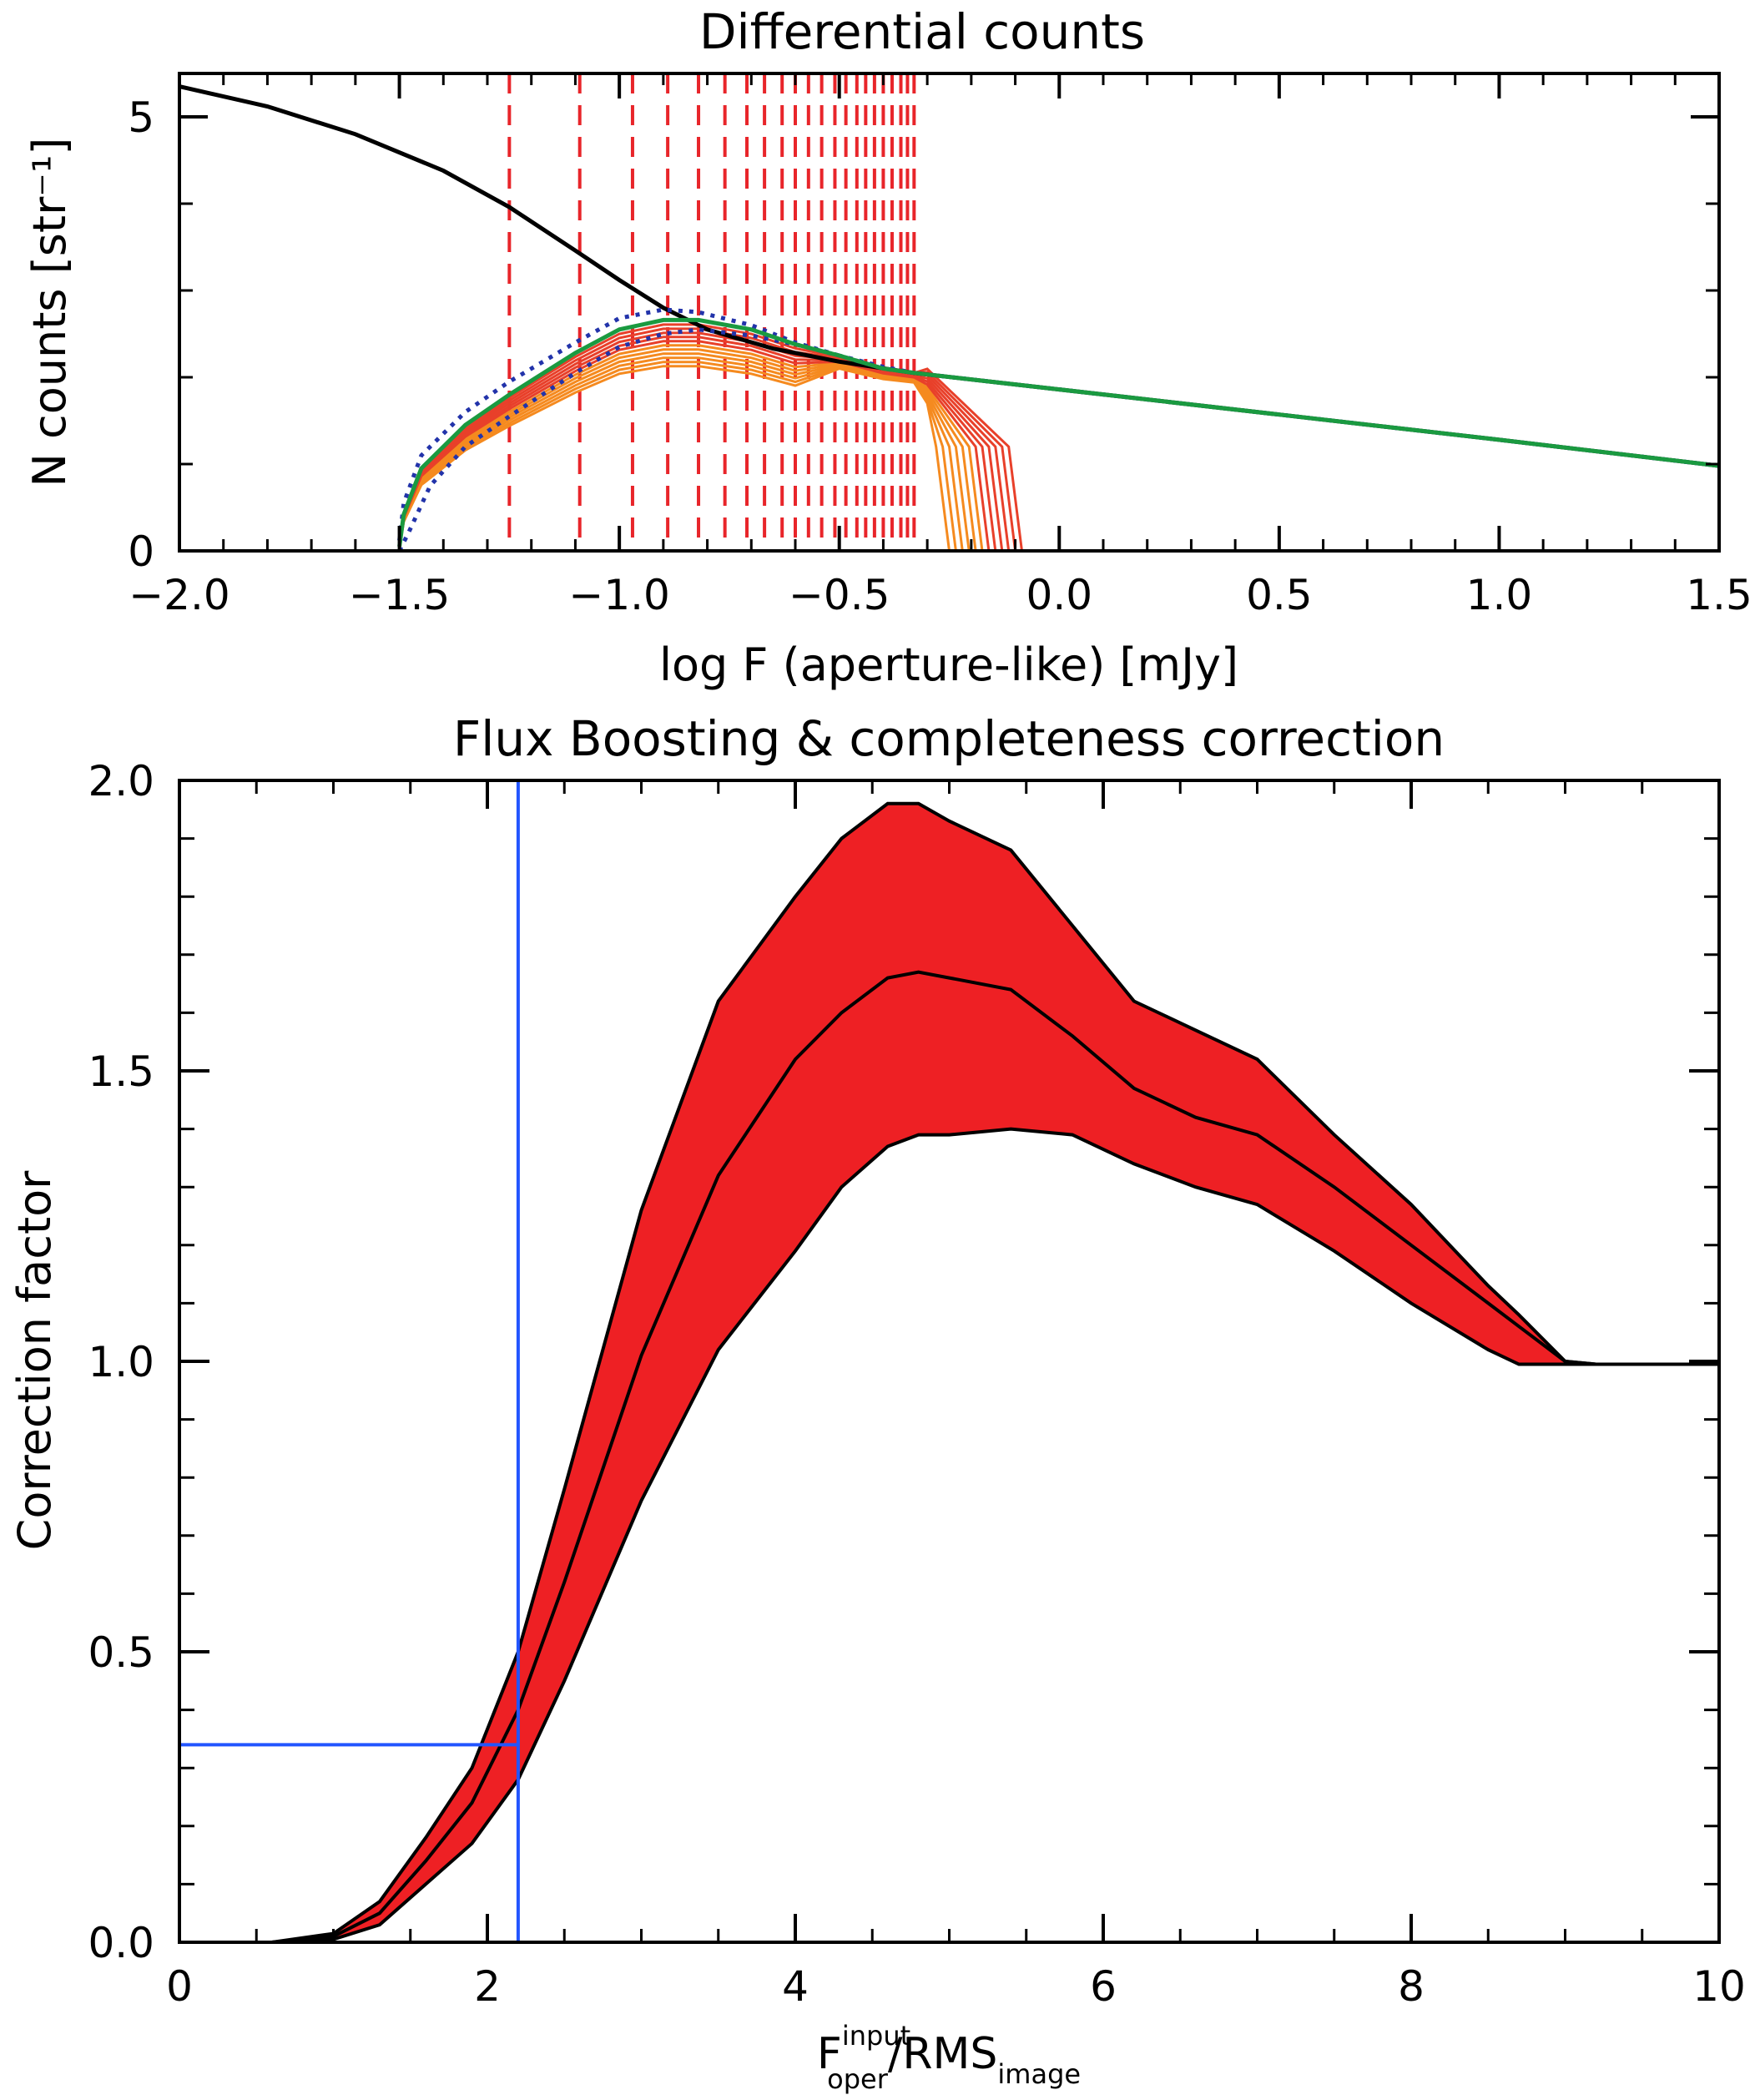 This screenshot has height=2100, width=1755. I want to click on top-x-tick-label-1: −1.5, so click(399, 595).